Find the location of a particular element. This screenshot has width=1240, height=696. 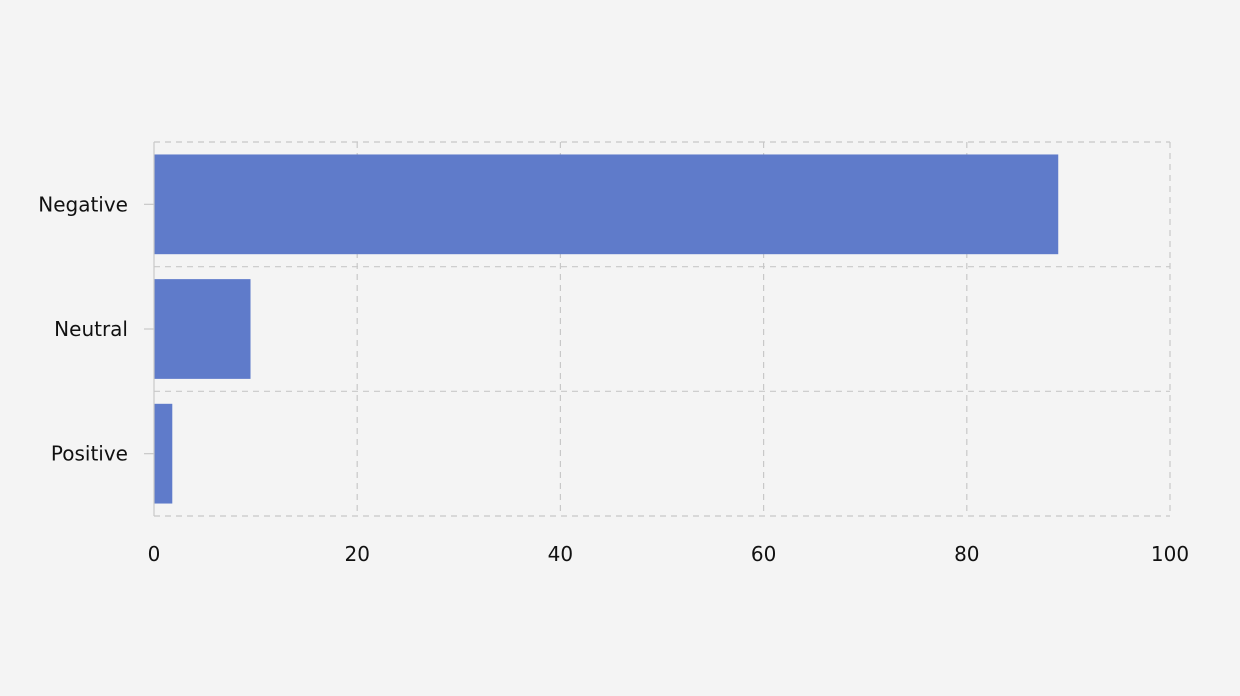

x-tick-label-40: 40 is located at coordinates (560, 554).